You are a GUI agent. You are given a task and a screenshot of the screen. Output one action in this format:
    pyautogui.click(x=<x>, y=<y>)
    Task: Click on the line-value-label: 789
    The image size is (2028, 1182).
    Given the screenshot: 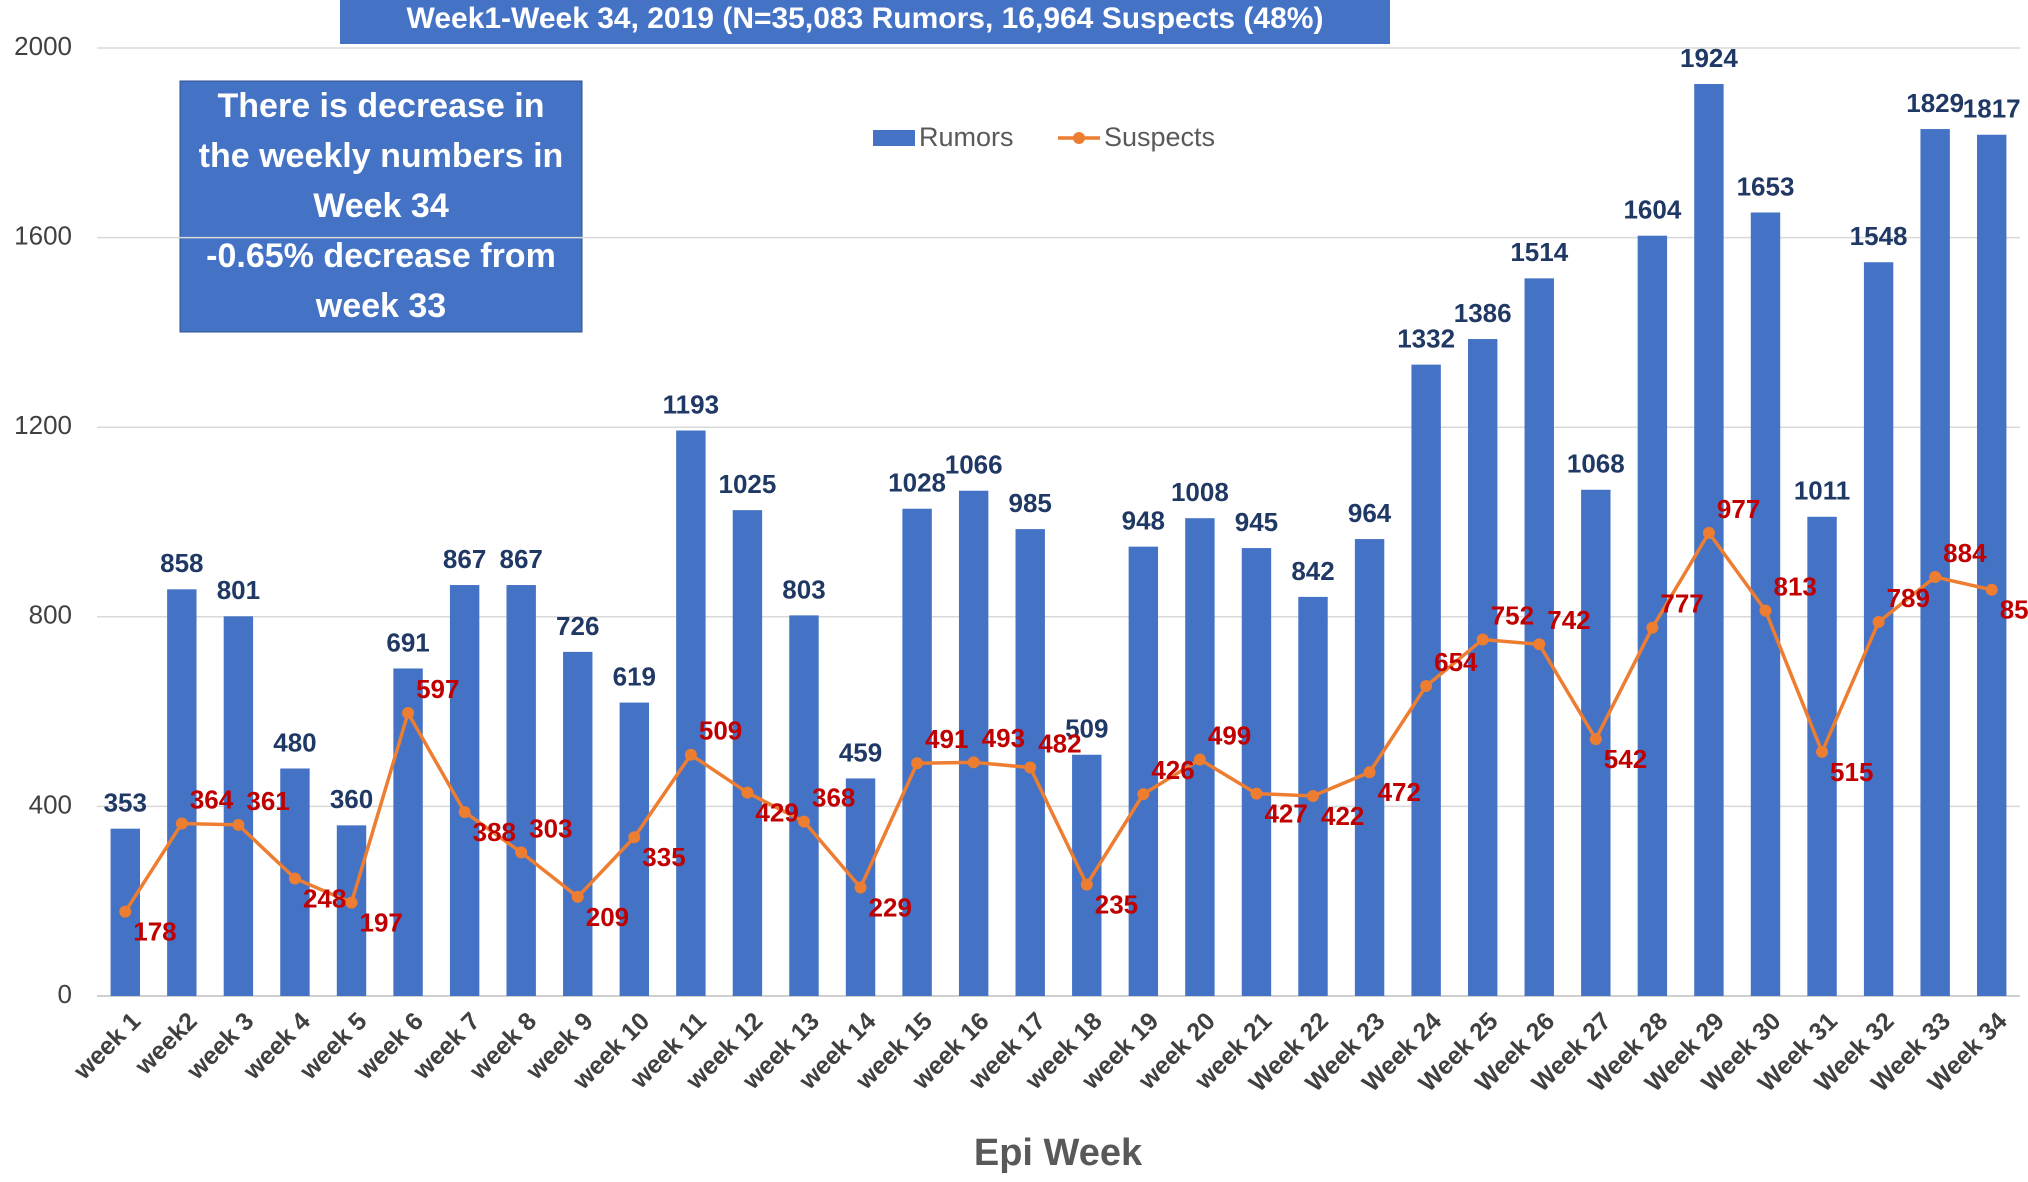 What is the action you would take?
    pyautogui.click(x=1908, y=598)
    